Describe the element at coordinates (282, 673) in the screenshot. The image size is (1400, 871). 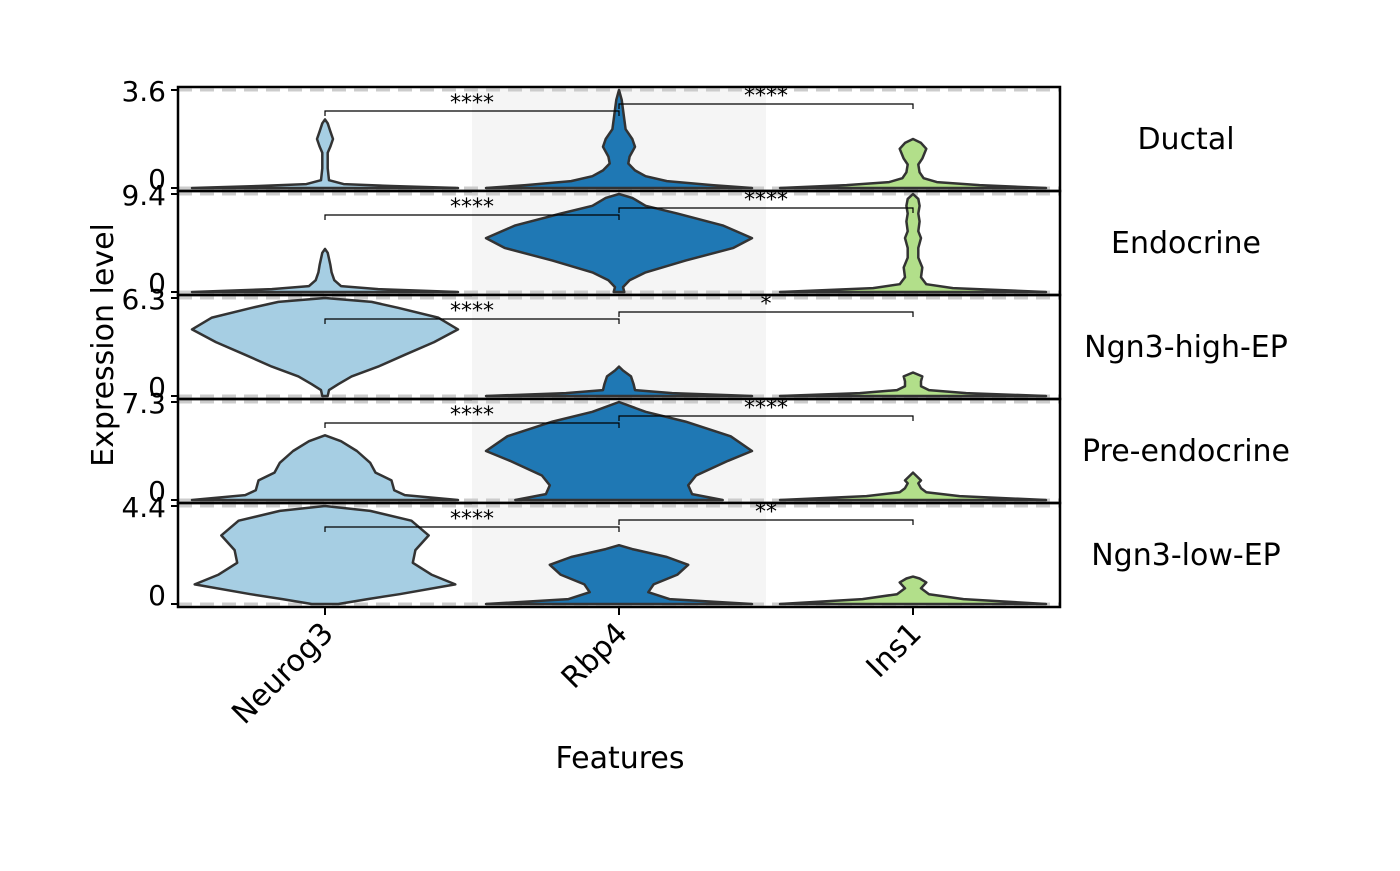
I see `x-tick-label-neurog3: Neurog3` at that location.